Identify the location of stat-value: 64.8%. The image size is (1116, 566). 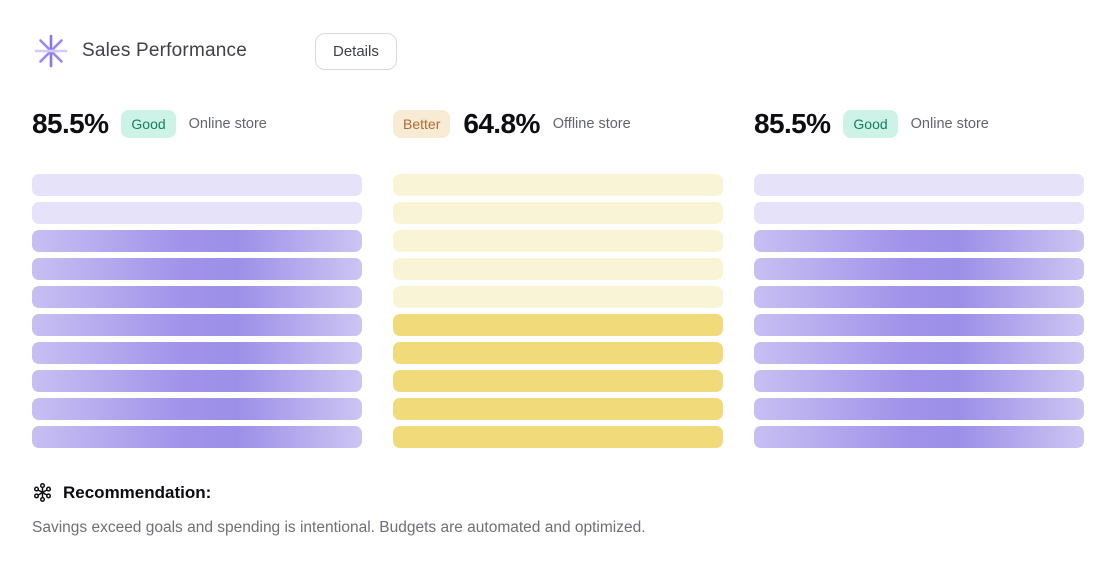
(501, 123).